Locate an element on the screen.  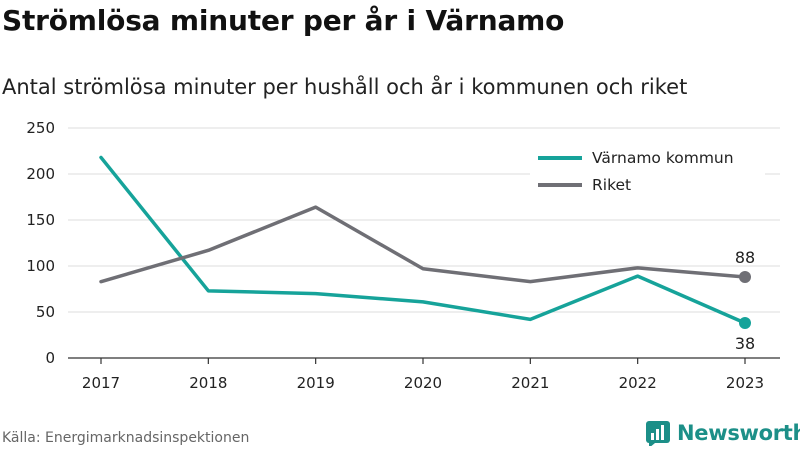
x-tick-label: 2023 is located at coordinates (745, 383).